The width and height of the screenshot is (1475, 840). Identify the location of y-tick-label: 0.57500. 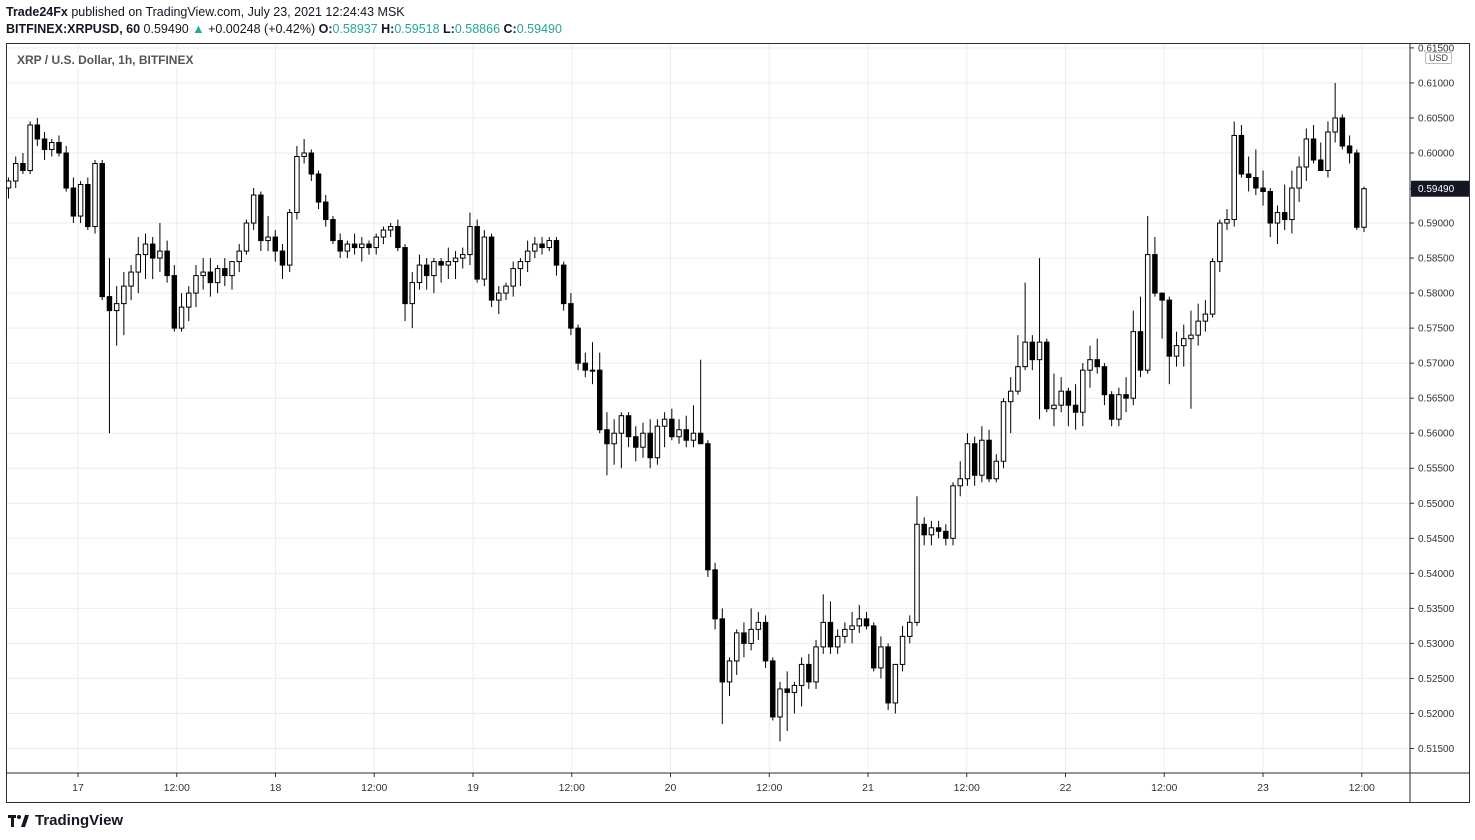
(1436, 329).